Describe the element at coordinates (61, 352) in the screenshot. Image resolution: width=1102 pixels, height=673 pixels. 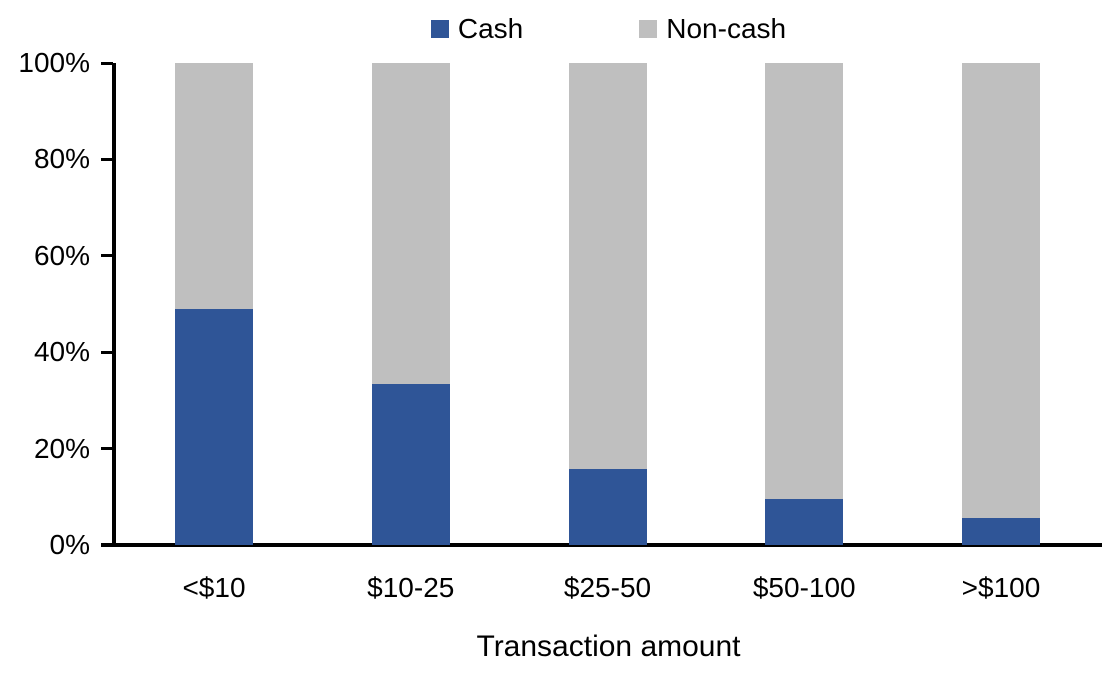
I see `y-tick-label: 40%` at that location.